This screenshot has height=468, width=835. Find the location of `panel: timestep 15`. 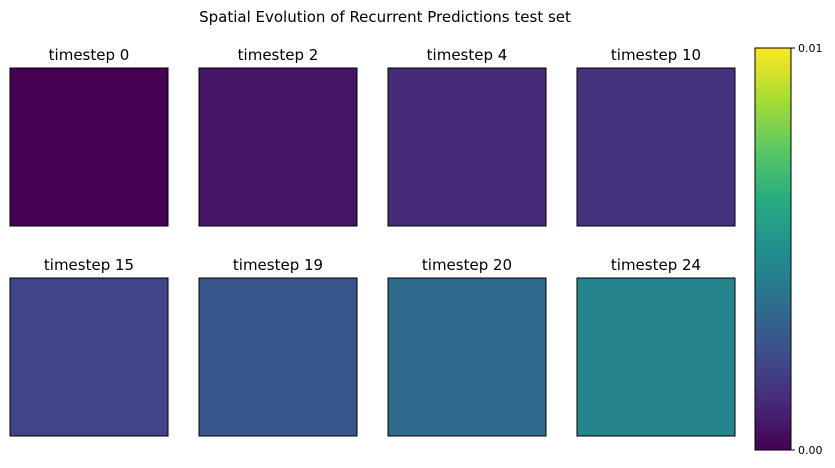

panel: timestep 15 is located at coordinates (89, 346).